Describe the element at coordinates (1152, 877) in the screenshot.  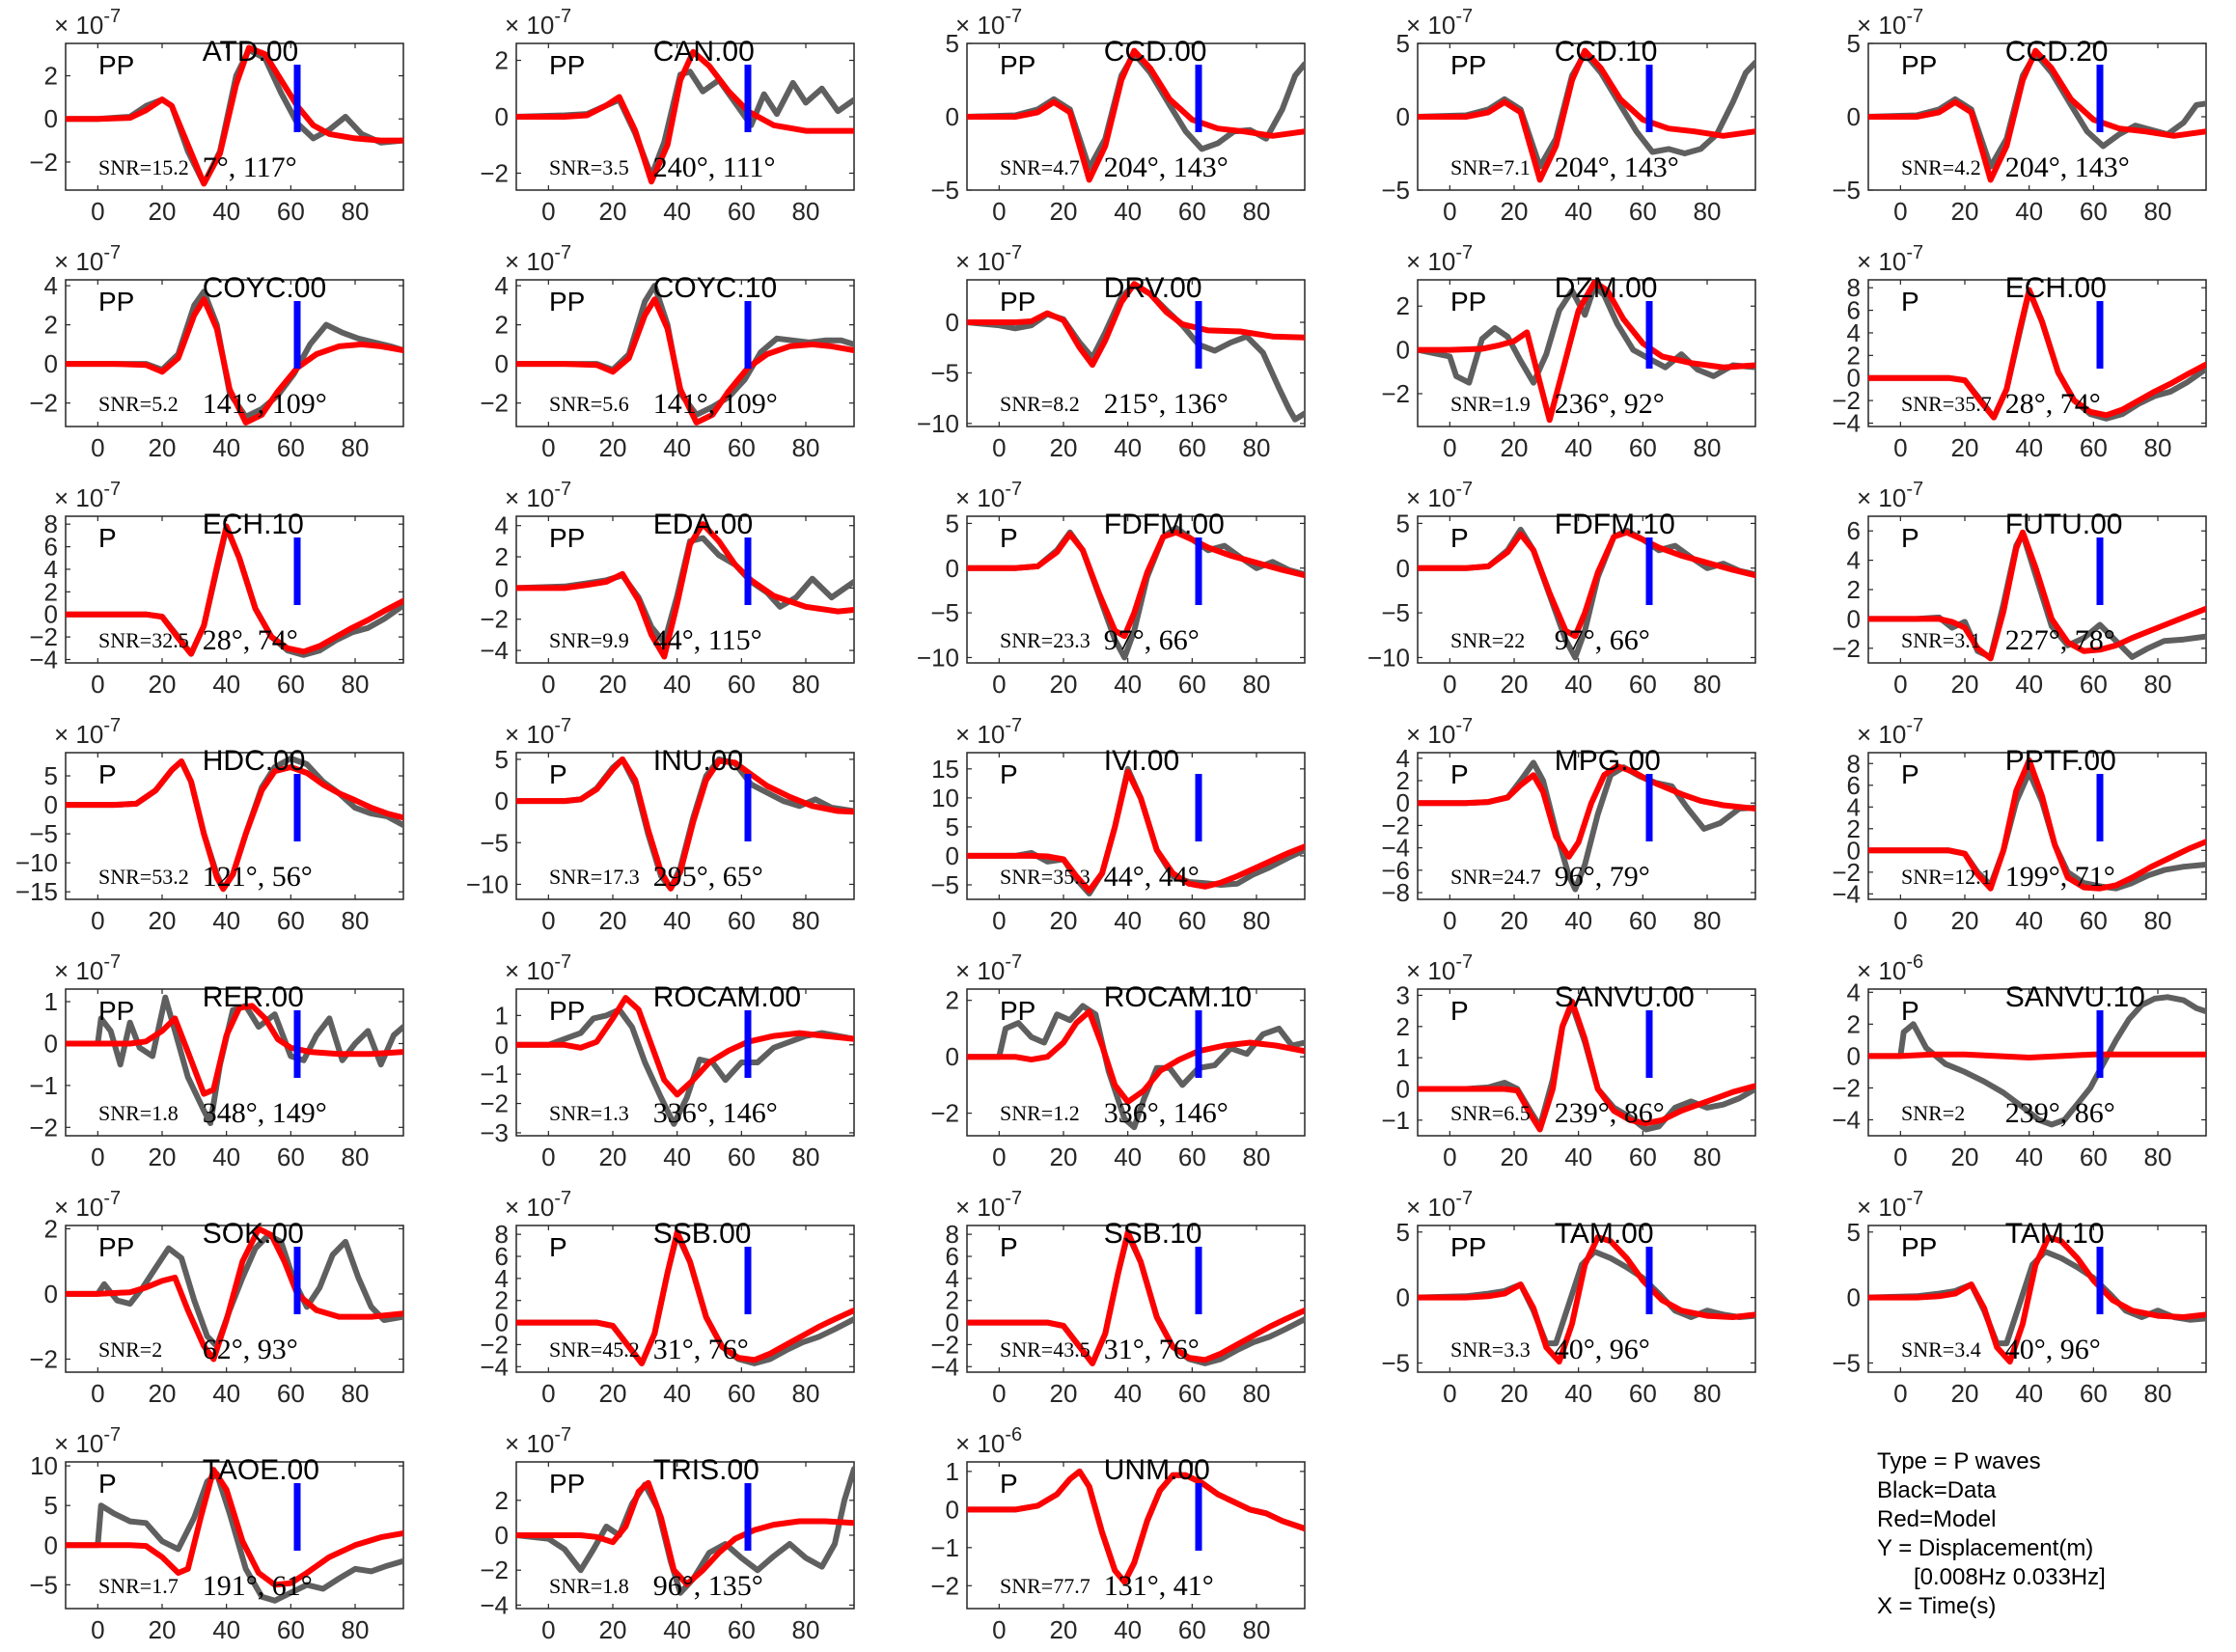
I see `angle-label: 44°, 44°` at that location.